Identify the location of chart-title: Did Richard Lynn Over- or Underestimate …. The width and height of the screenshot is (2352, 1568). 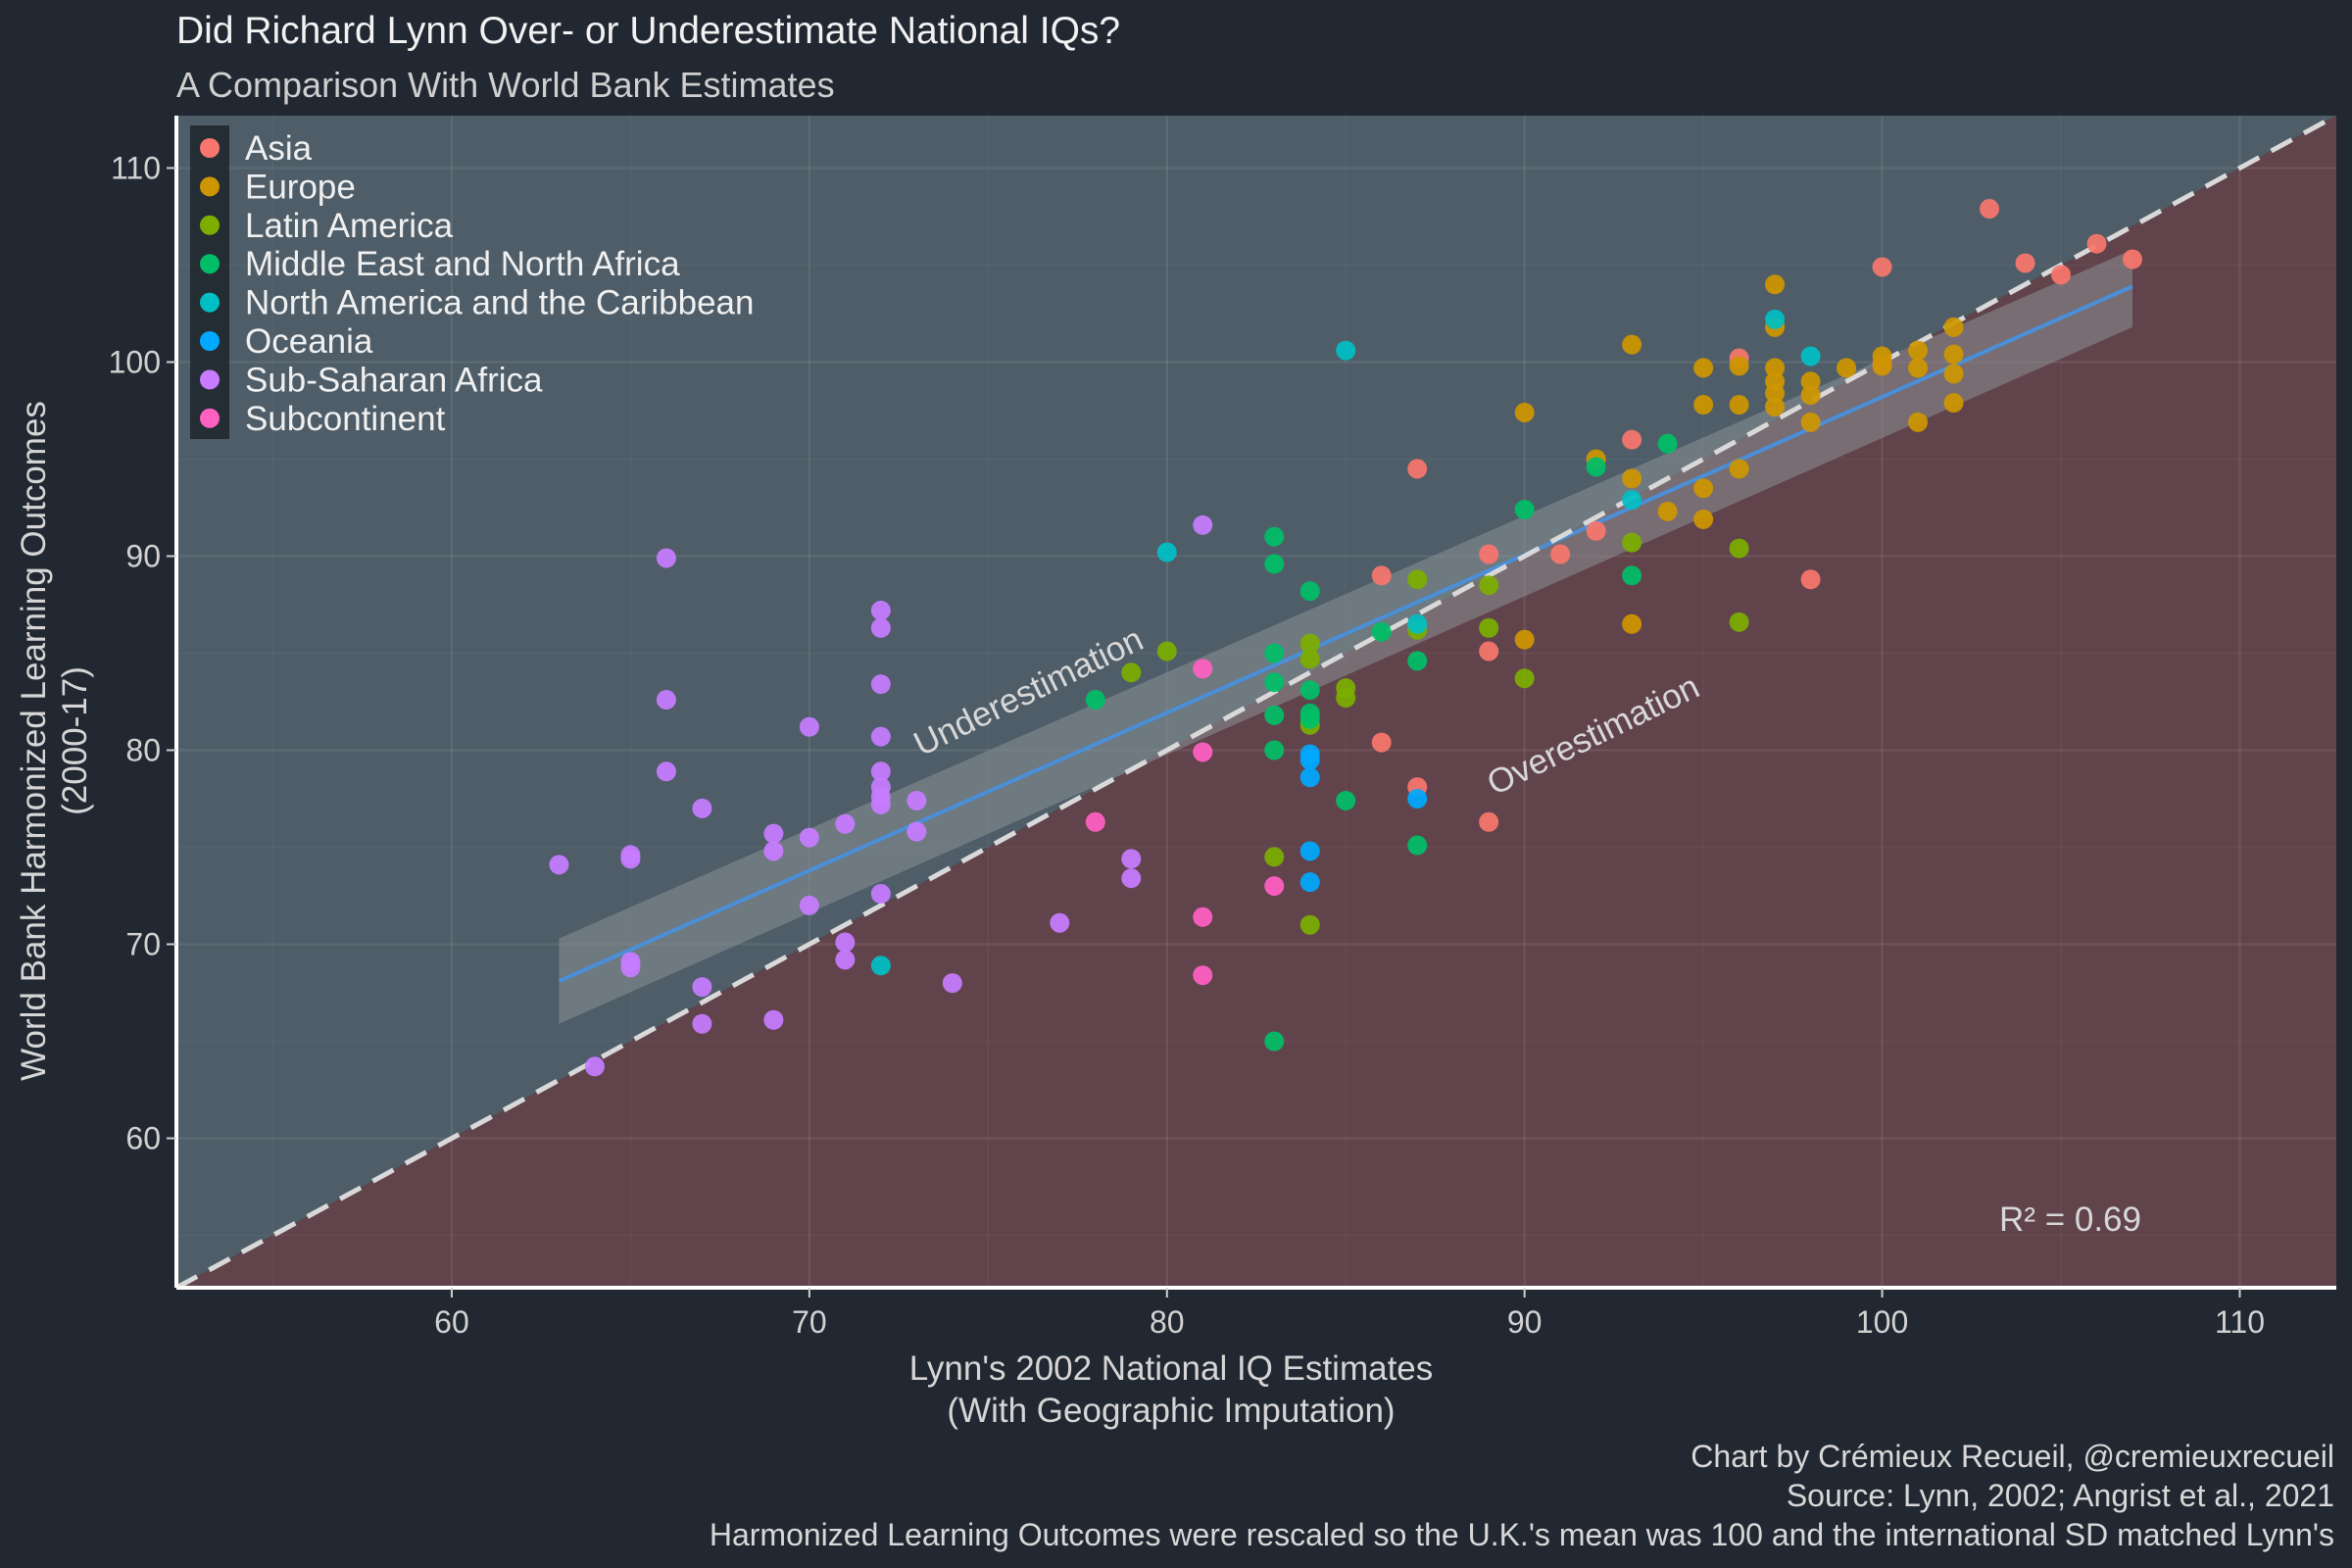
(648, 31).